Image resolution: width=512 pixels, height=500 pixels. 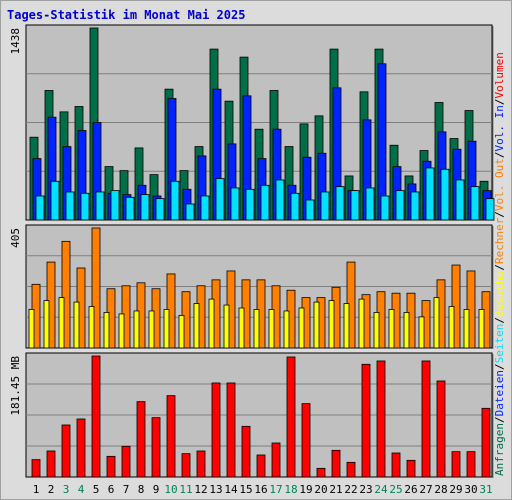 I want to click on x-tick-label-26: 26, so click(x=410, y=489).